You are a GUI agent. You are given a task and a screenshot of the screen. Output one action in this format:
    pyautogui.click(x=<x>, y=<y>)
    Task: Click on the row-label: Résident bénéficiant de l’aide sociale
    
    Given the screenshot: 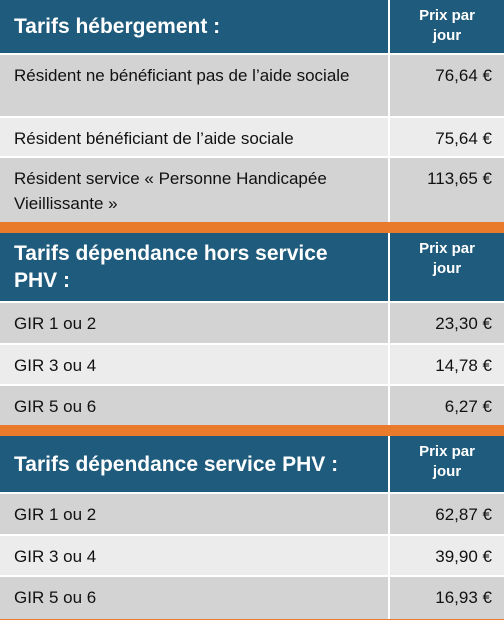 What is the action you would take?
    pyautogui.click(x=195, y=137)
    